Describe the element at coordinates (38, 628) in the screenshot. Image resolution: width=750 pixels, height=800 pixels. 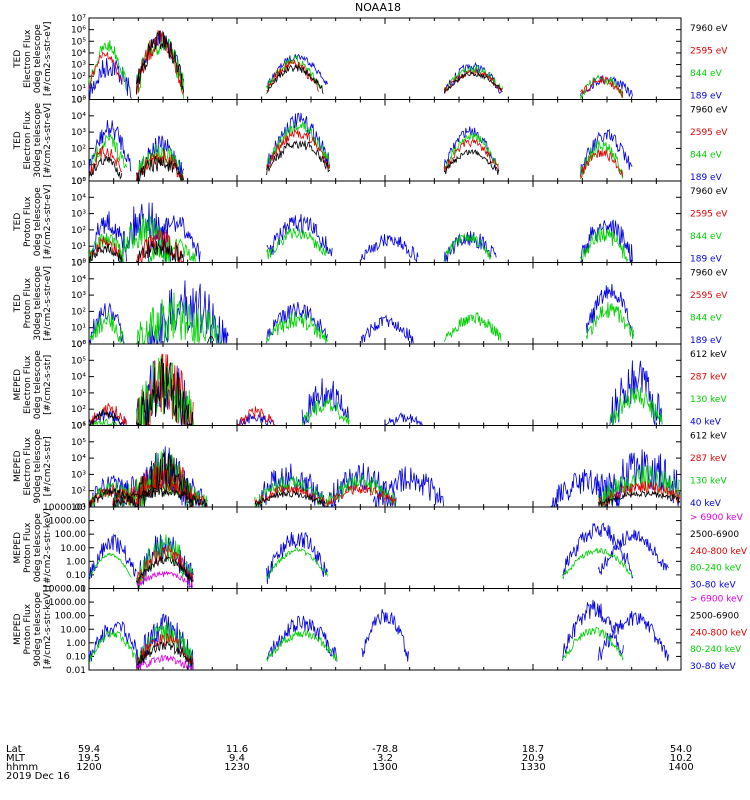
I see `y-axis-label: 90deg telescope` at that location.